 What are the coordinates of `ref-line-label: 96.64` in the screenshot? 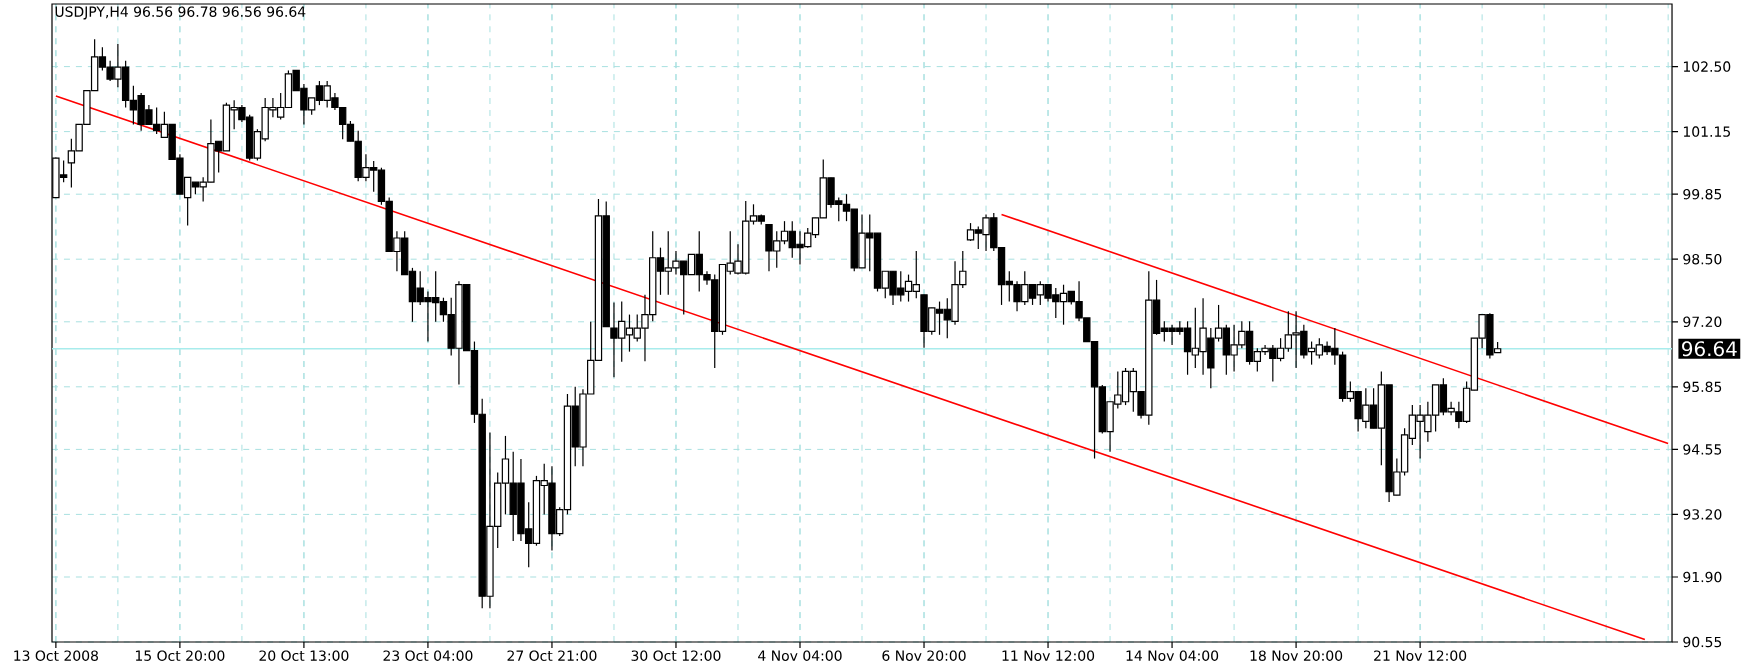 It's located at (1709, 349).